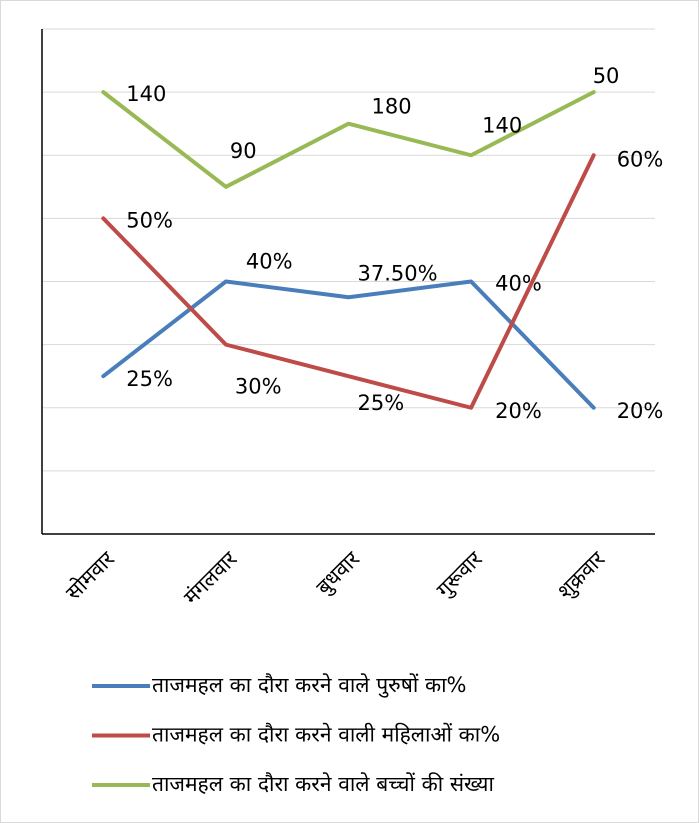  I want to click on data-label: 60%, so click(640, 159).